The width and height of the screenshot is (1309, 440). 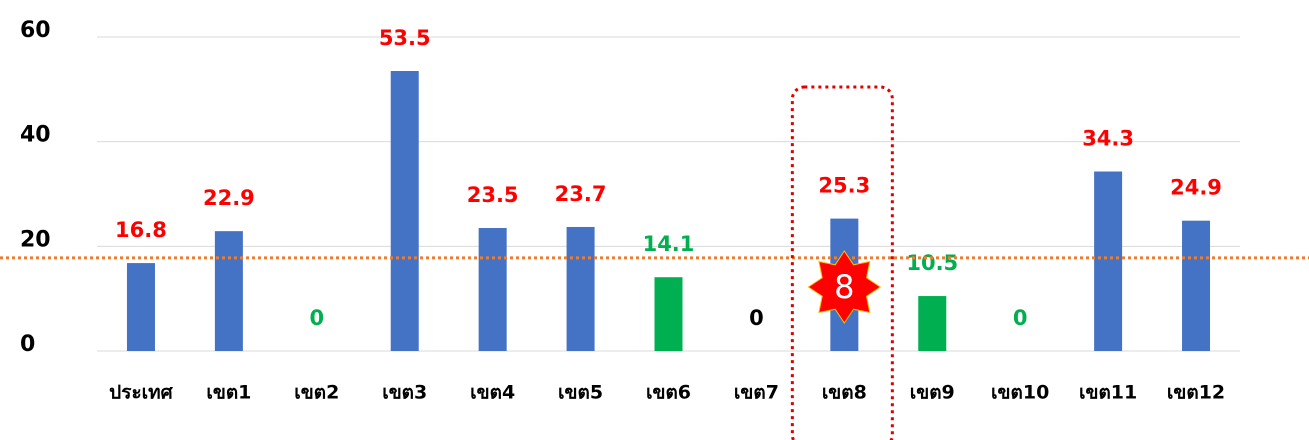 What do you see at coordinates (493, 195) in the screenshot?
I see `value-label: 23.5` at bounding box center [493, 195].